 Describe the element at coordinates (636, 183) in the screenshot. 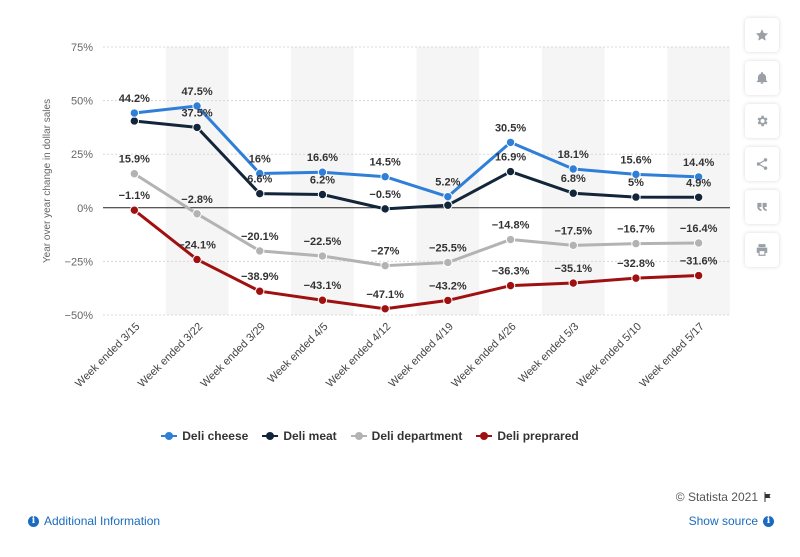

I see `data-label: 5%` at that location.